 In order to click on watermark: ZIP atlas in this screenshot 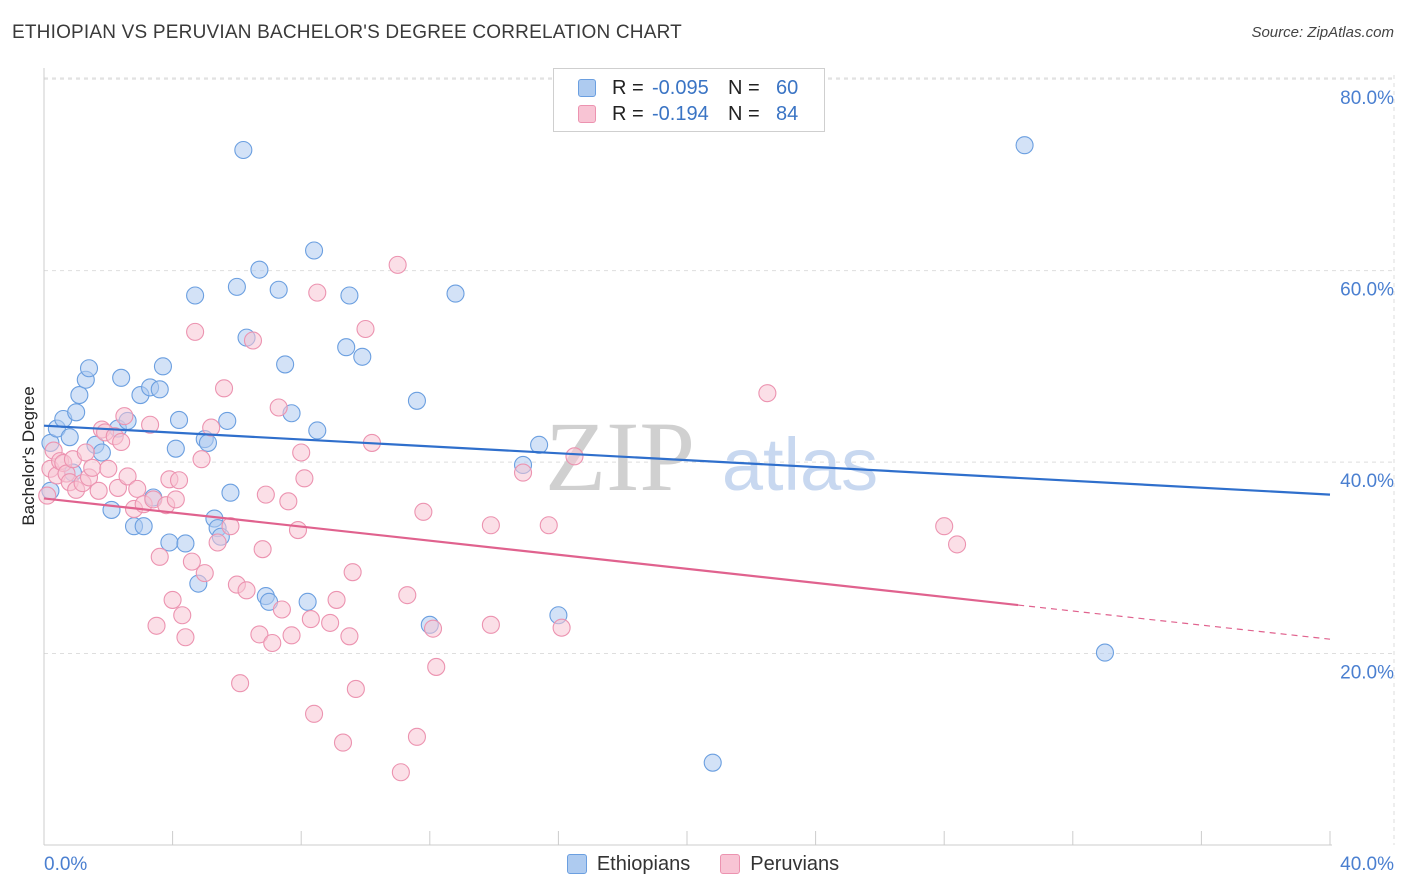, I will do `click(711, 456)`.